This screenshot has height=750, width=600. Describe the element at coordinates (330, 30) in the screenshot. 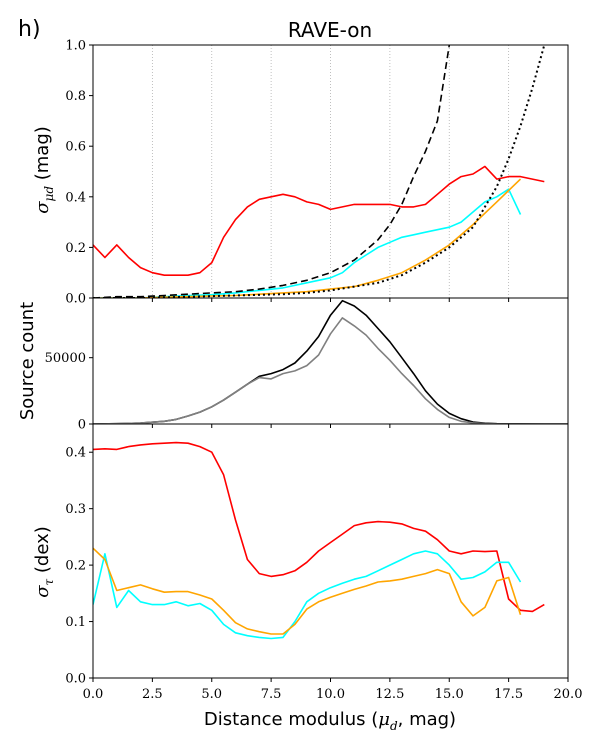

I see `chart-title: RAVE-on` at that location.